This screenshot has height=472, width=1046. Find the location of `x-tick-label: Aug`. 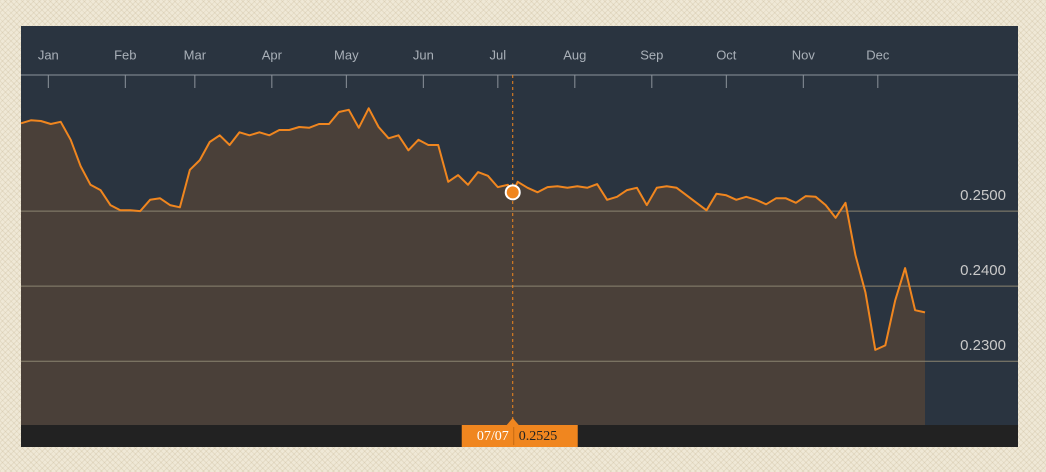

x-tick-label: Aug is located at coordinates (574, 54).